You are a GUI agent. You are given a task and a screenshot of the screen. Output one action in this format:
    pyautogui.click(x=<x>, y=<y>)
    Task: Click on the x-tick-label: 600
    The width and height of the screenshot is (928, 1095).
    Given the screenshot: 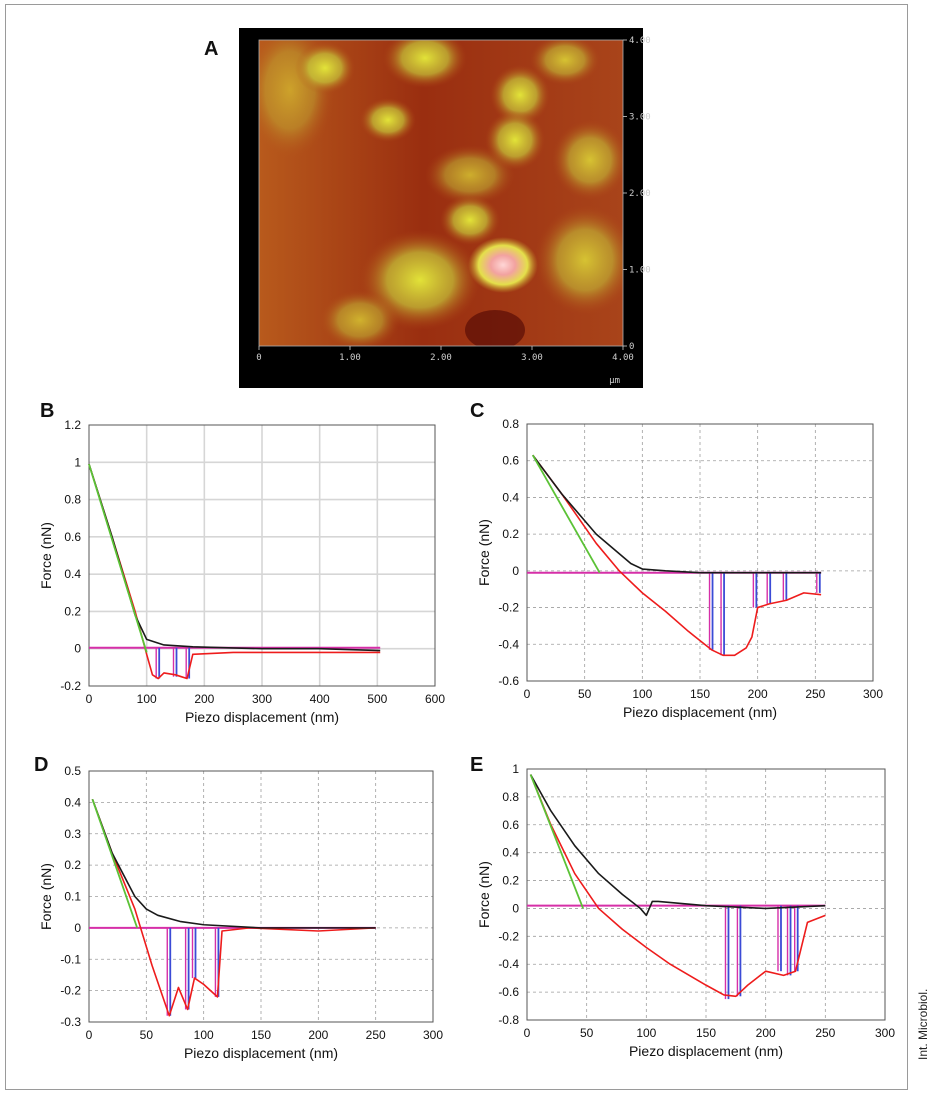 What is the action you would take?
    pyautogui.click(x=435, y=699)
    